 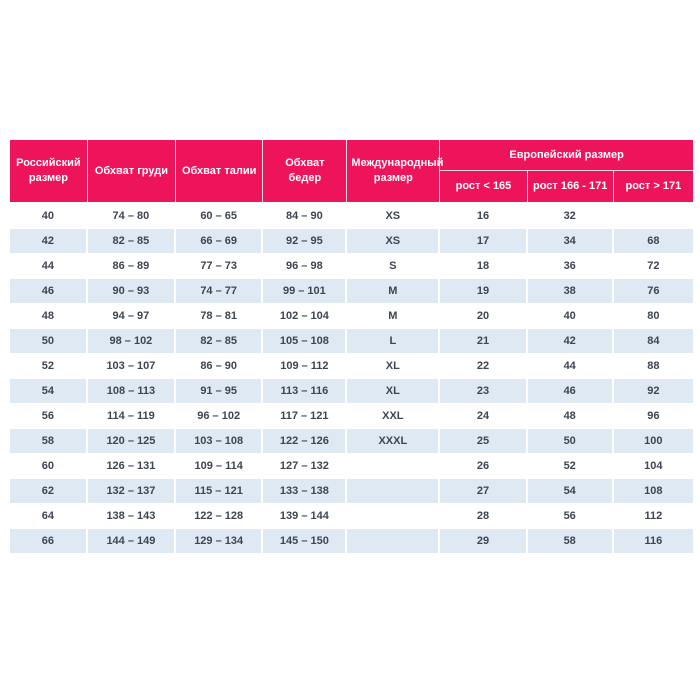 I want to click on table-row: 58 120 – 125 103 – 108 122 – 126 XXXL 25 50 100, so click(x=351, y=441).